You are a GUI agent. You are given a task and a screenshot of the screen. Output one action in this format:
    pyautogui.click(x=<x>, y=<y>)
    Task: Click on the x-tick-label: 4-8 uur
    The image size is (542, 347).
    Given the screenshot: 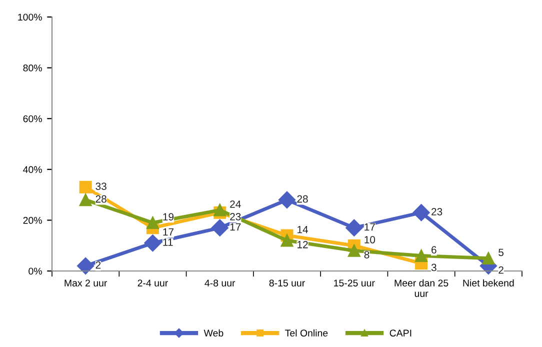 What is the action you would take?
    pyautogui.click(x=220, y=283)
    